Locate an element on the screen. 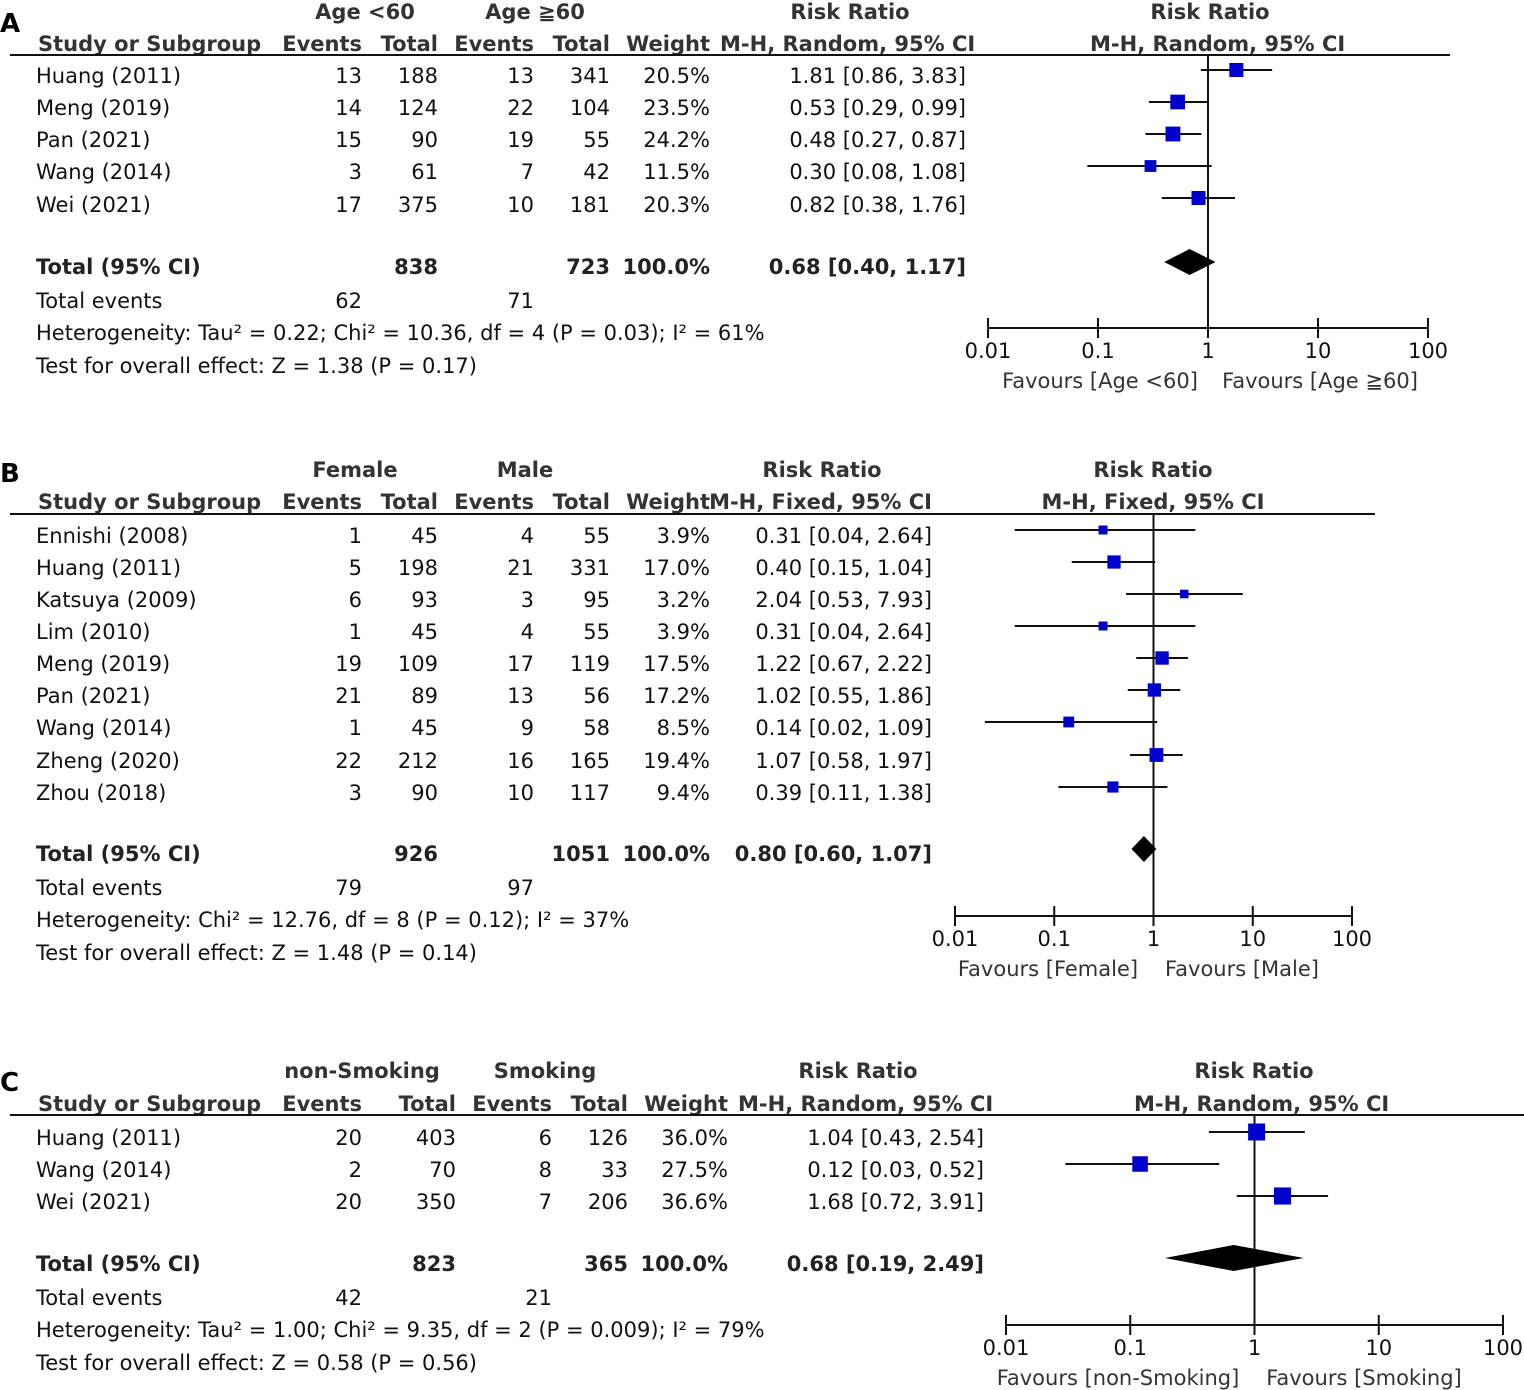  panel-label: A is located at coordinates (10, 24).